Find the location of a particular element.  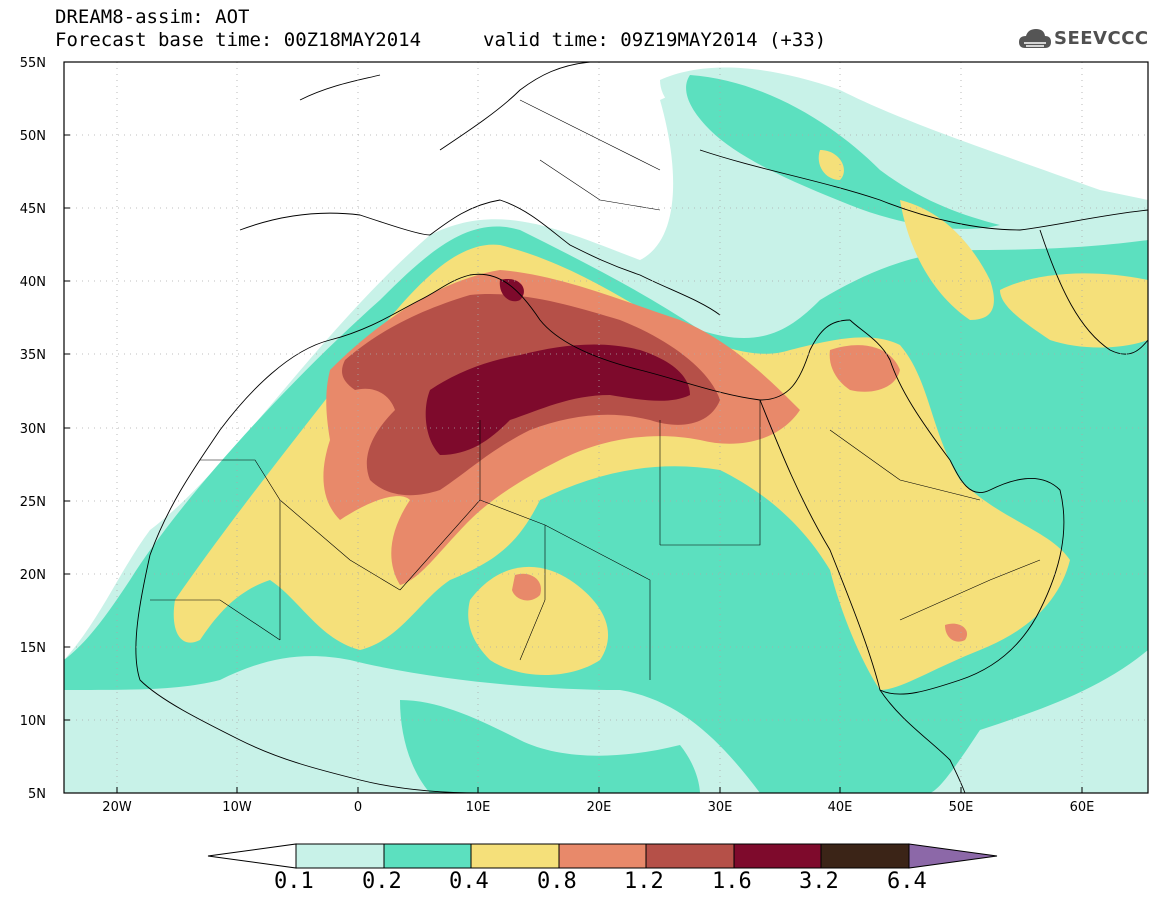

colorbar-label: 0.1 is located at coordinates (294, 881).